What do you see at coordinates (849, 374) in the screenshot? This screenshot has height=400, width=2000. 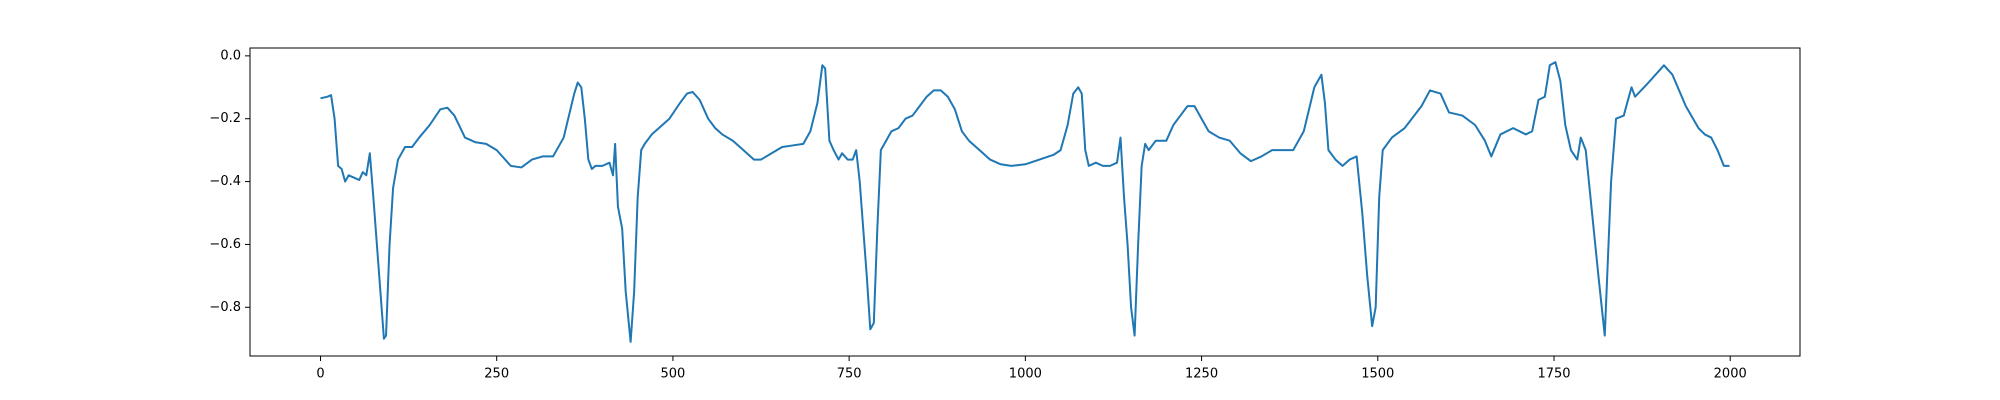 I see `x-tick-label: 750` at bounding box center [849, 374].